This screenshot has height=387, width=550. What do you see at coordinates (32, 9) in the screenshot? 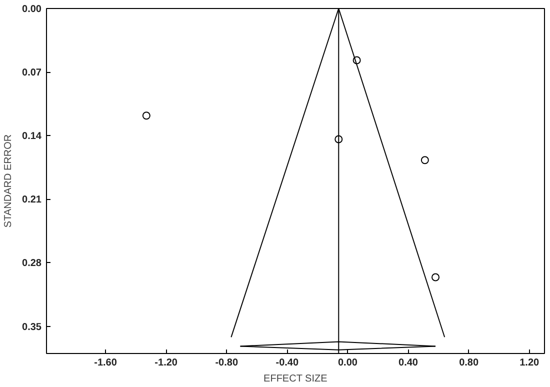
I see `y-tick-label: 0.00` at bounding box center [32, 9].